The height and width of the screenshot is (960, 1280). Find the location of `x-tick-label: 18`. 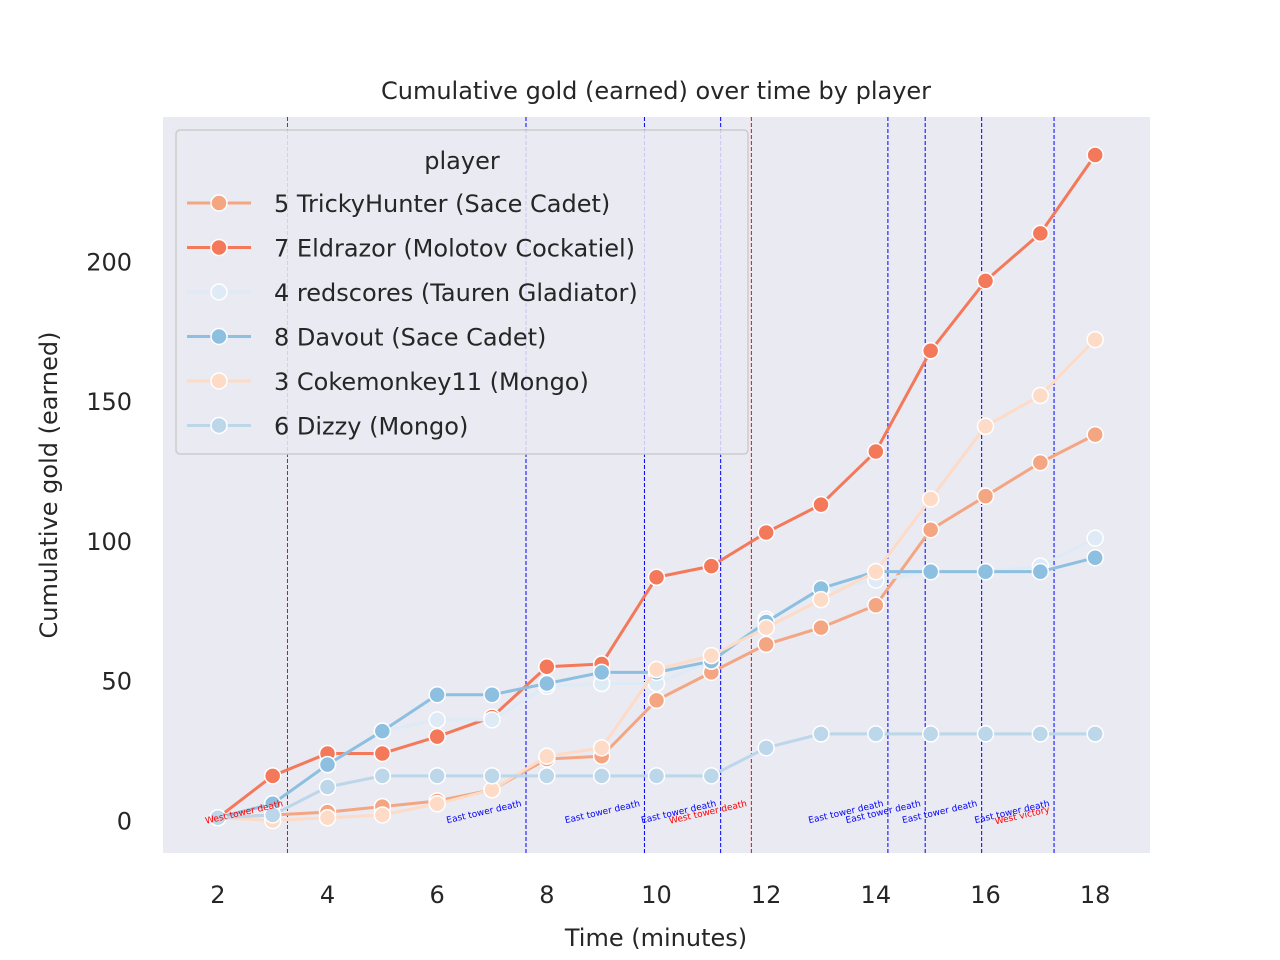

x-tick-label: 18 is located at coordinates (1095, 895).